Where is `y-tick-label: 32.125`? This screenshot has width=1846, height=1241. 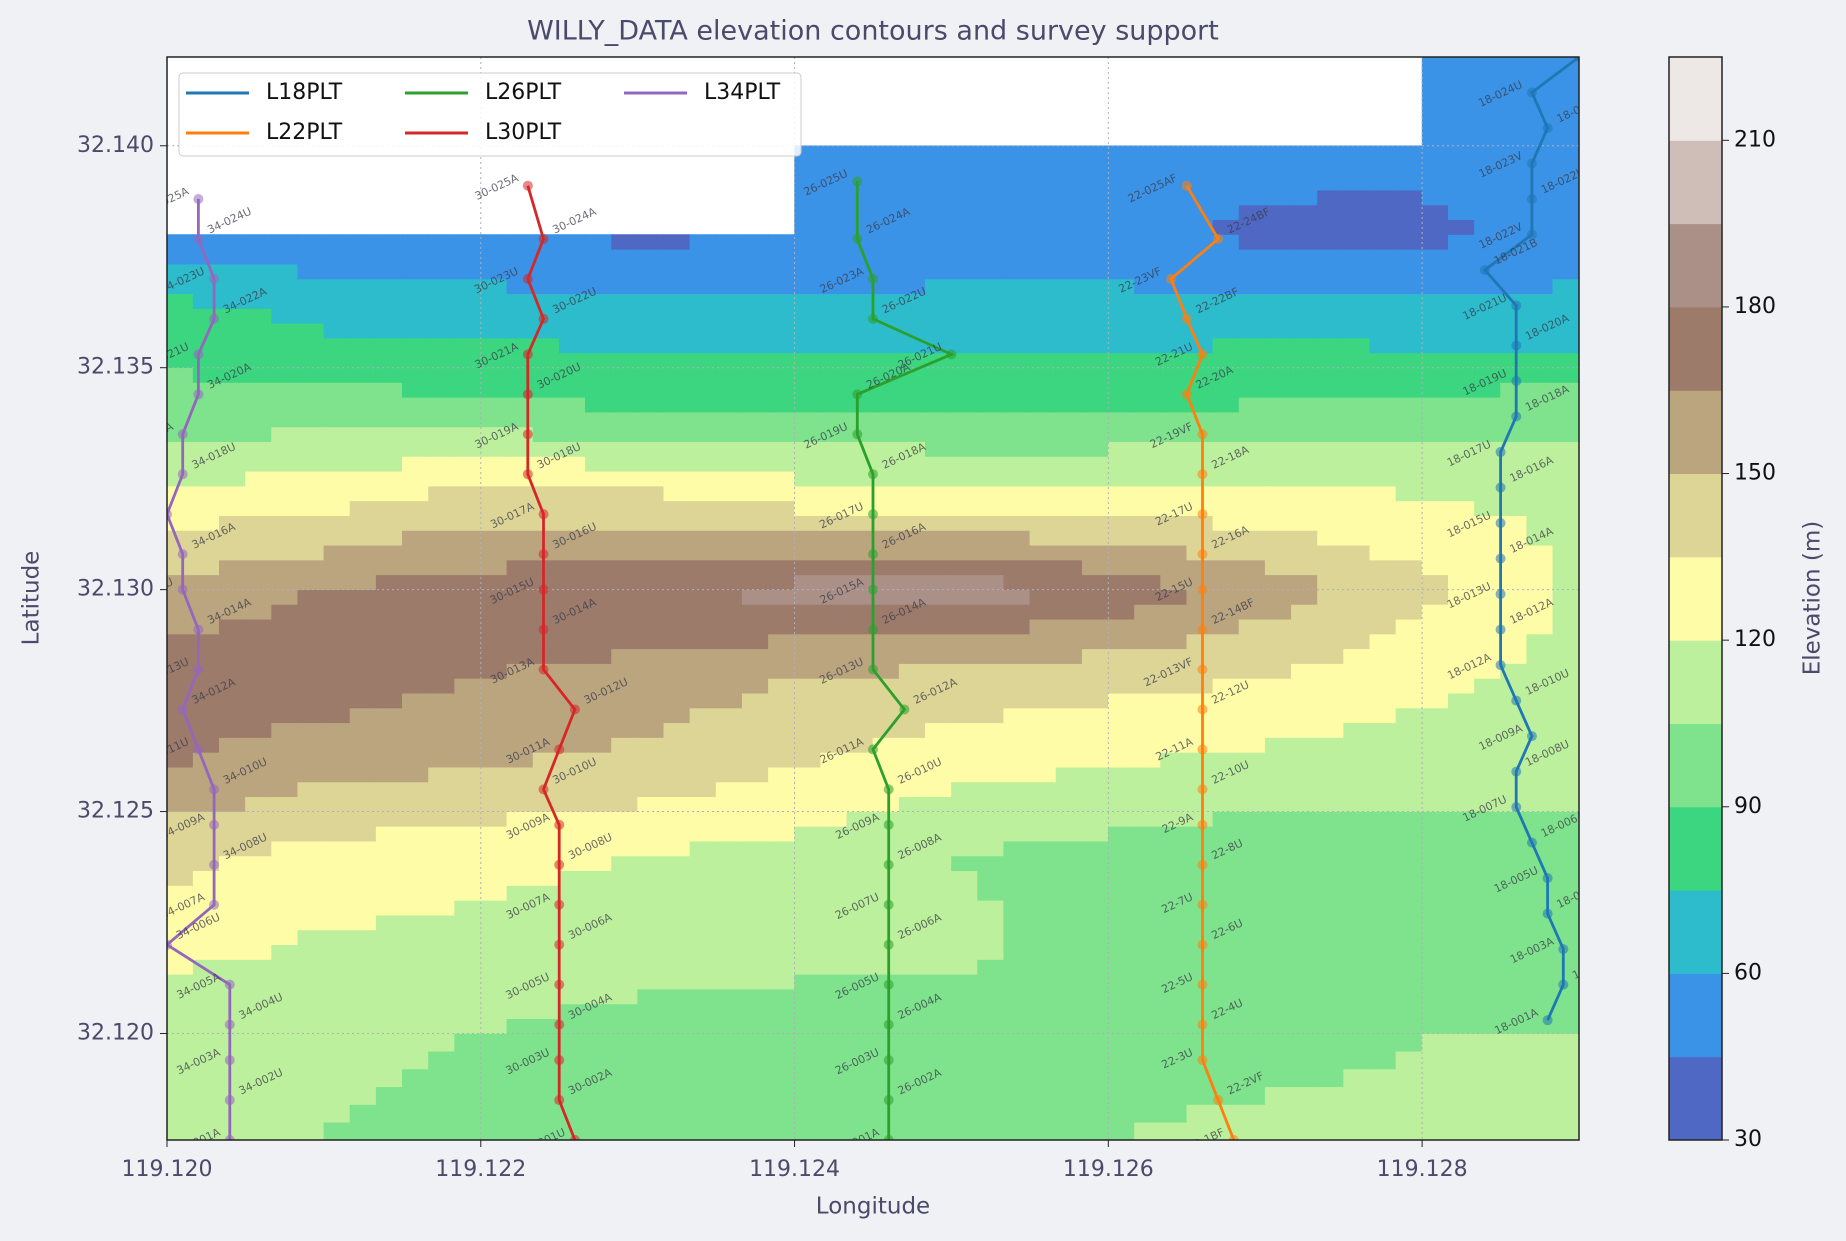
y-tick-label: 32.125 is located at coordinates (115, 811).